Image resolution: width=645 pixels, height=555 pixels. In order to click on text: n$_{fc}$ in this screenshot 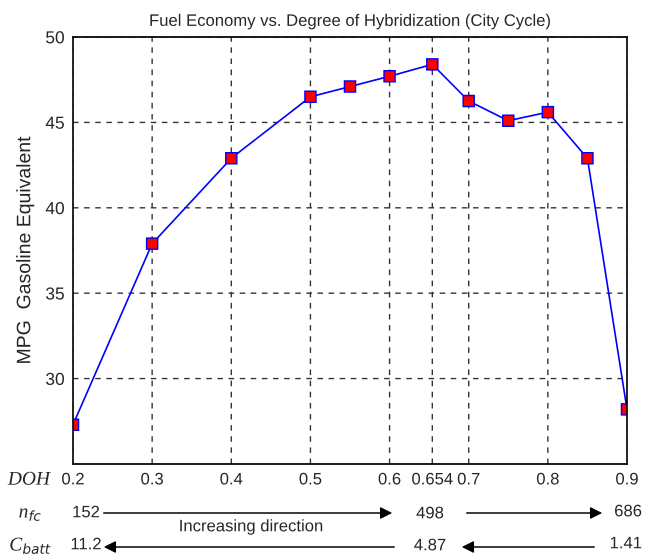, I will do `click(30, 514)`.